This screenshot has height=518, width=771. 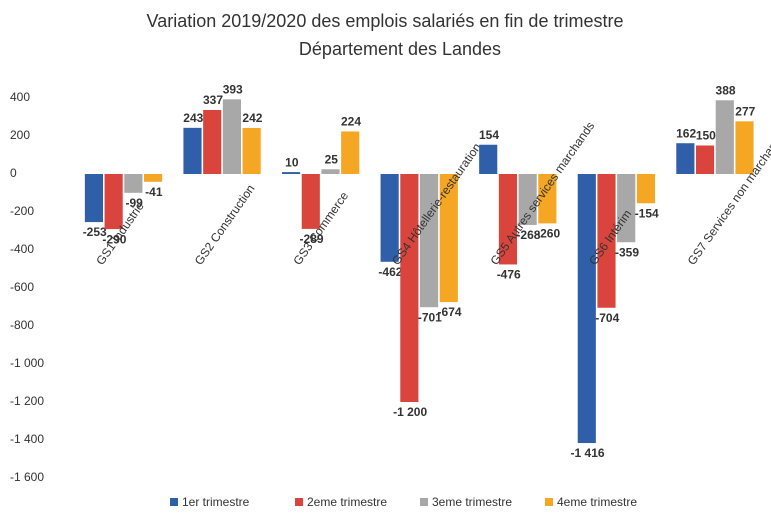 I want to click on legend-label: 3eme trimestre, so click(x=472, y=502).